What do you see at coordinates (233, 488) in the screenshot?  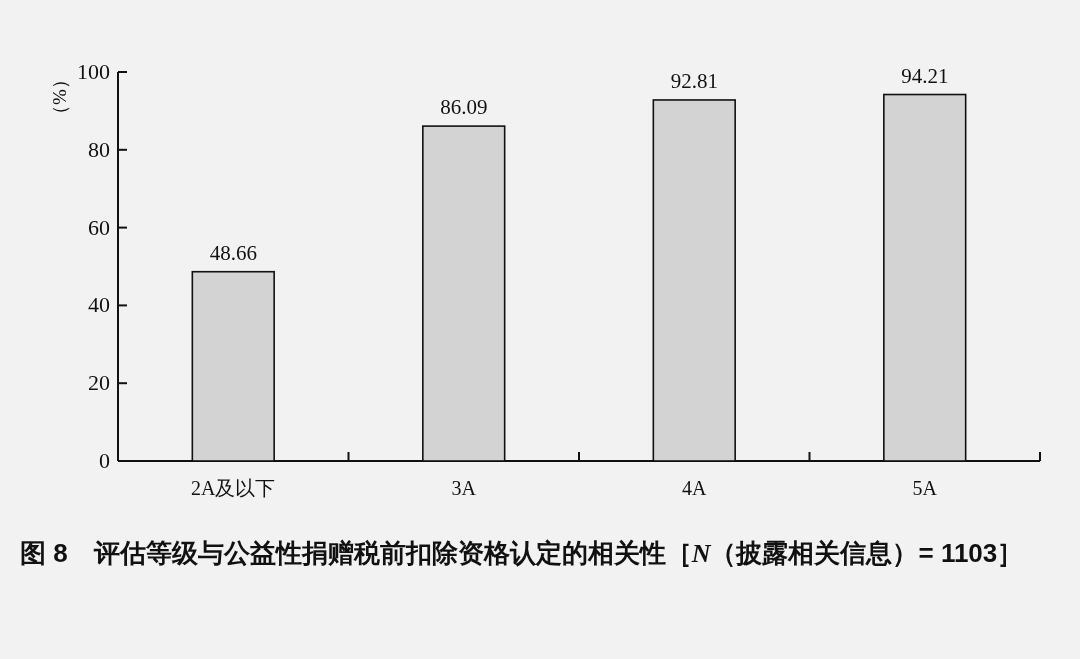 I see `x-tick-label: 2A及以下` at bounding box center [233, 488].